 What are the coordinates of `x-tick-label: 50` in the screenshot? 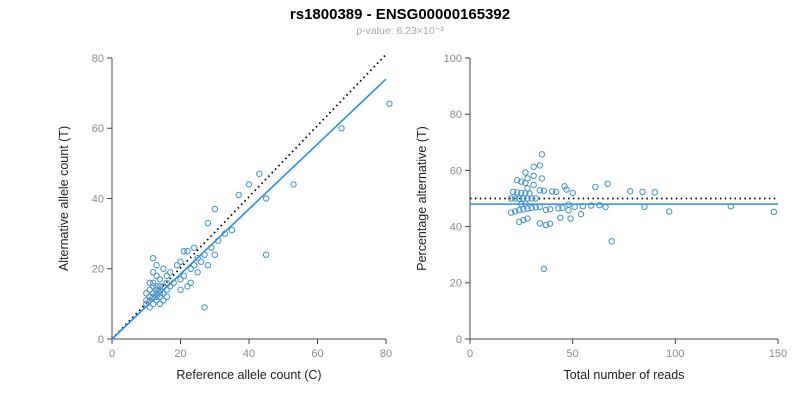 It's located at (573, 354).